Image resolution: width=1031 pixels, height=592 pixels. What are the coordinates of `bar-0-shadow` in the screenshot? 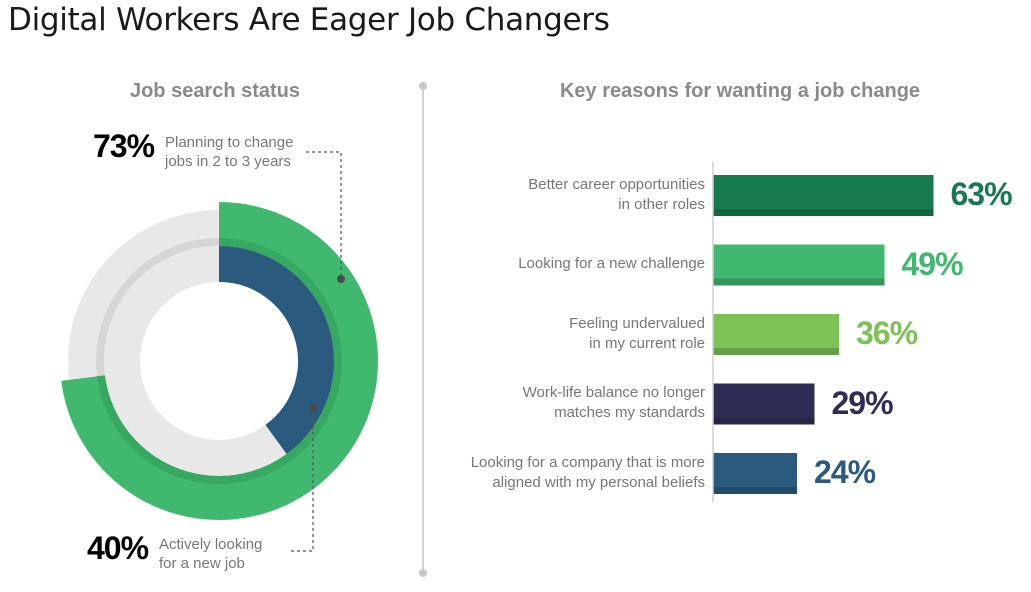 It's located at (823, 212).